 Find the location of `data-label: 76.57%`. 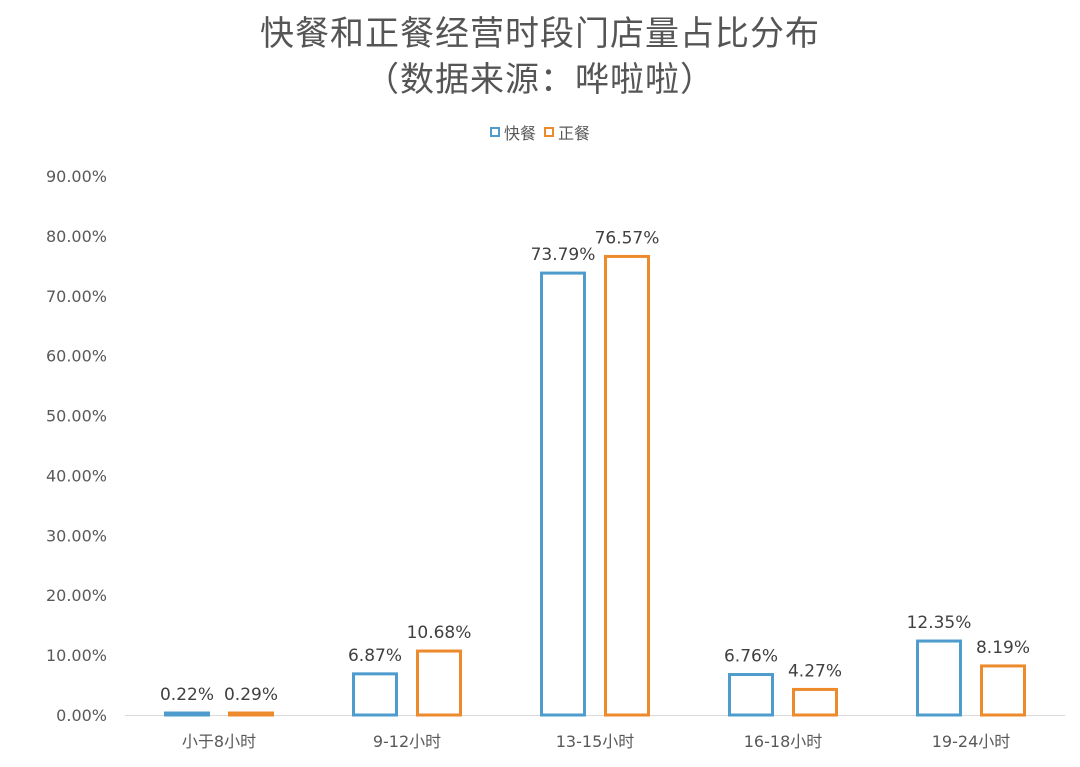

data-label: 76.57% is located at coordinates (627, 238).